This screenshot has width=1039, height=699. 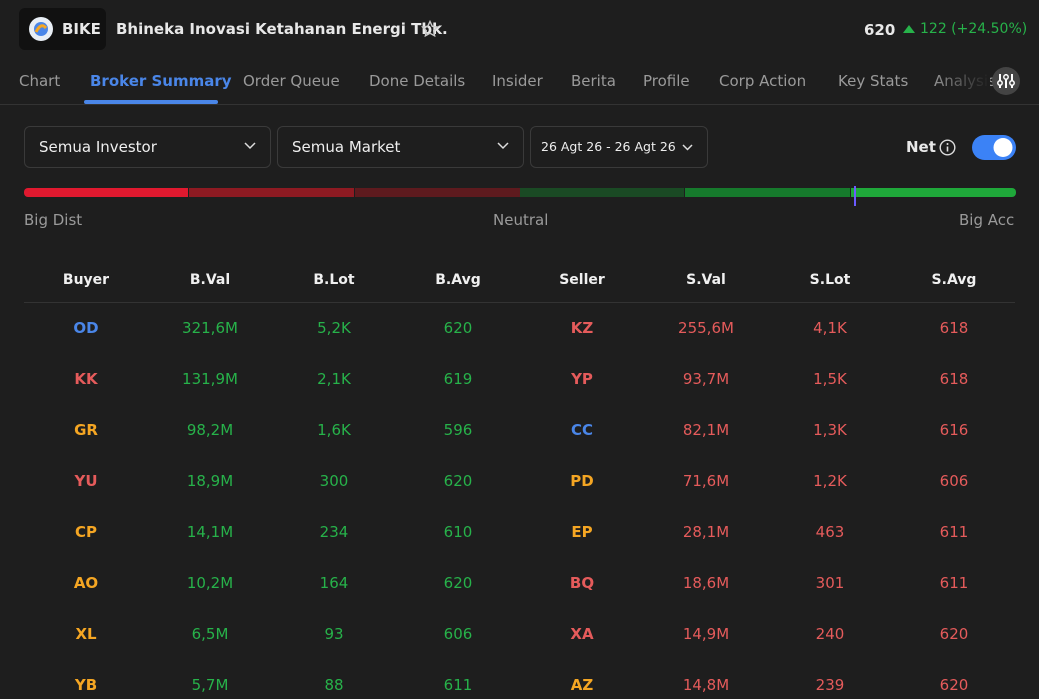 I want to click on table-cell: 18,6M, so click(x=706, y=583).